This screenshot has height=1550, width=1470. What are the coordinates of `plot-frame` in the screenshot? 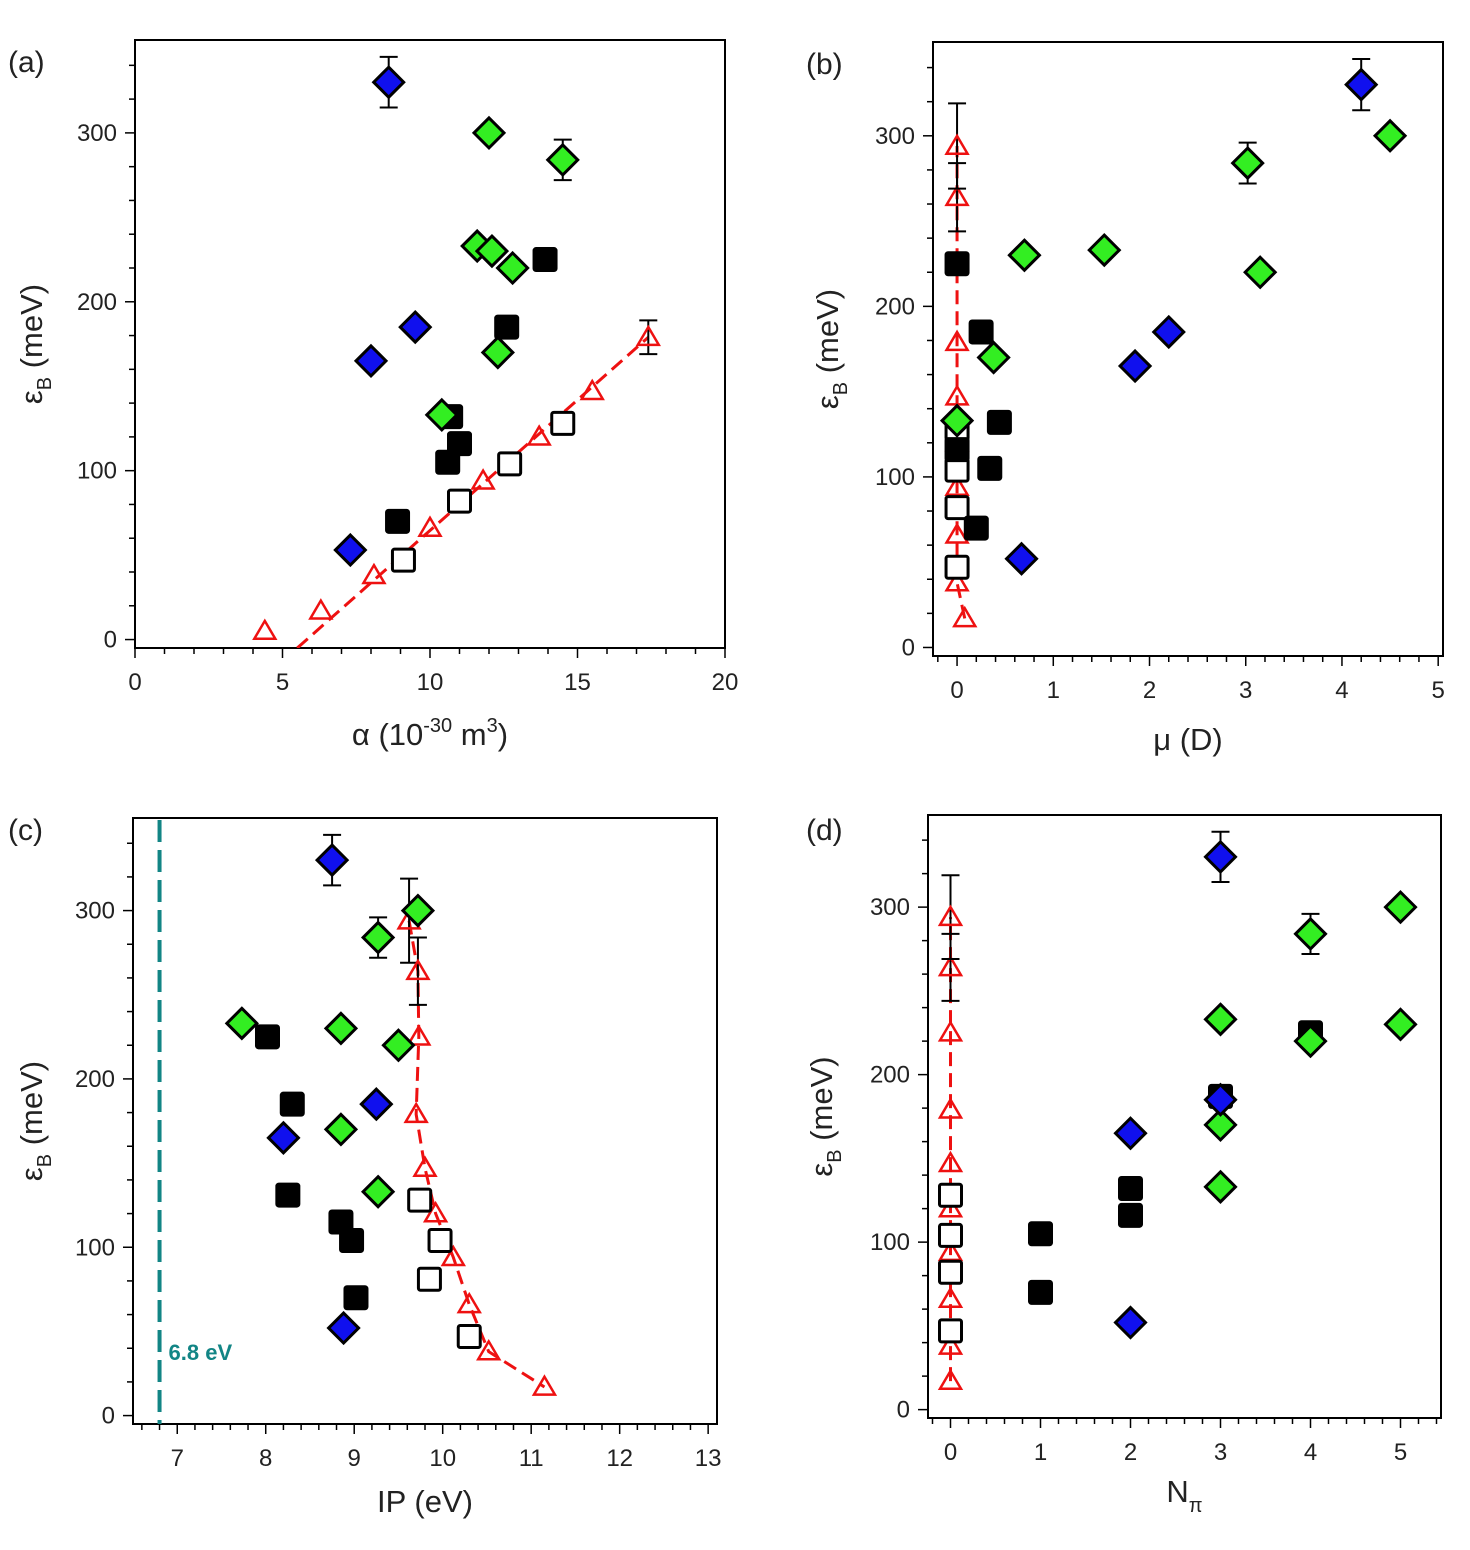 It's located at (1184, 1116).